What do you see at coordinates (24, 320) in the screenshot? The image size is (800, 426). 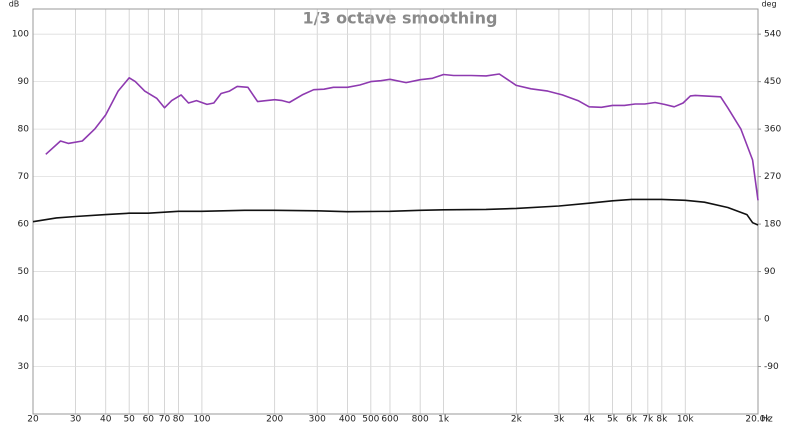 I see `y-tick-label: 40` at bounding box center [24, 320].